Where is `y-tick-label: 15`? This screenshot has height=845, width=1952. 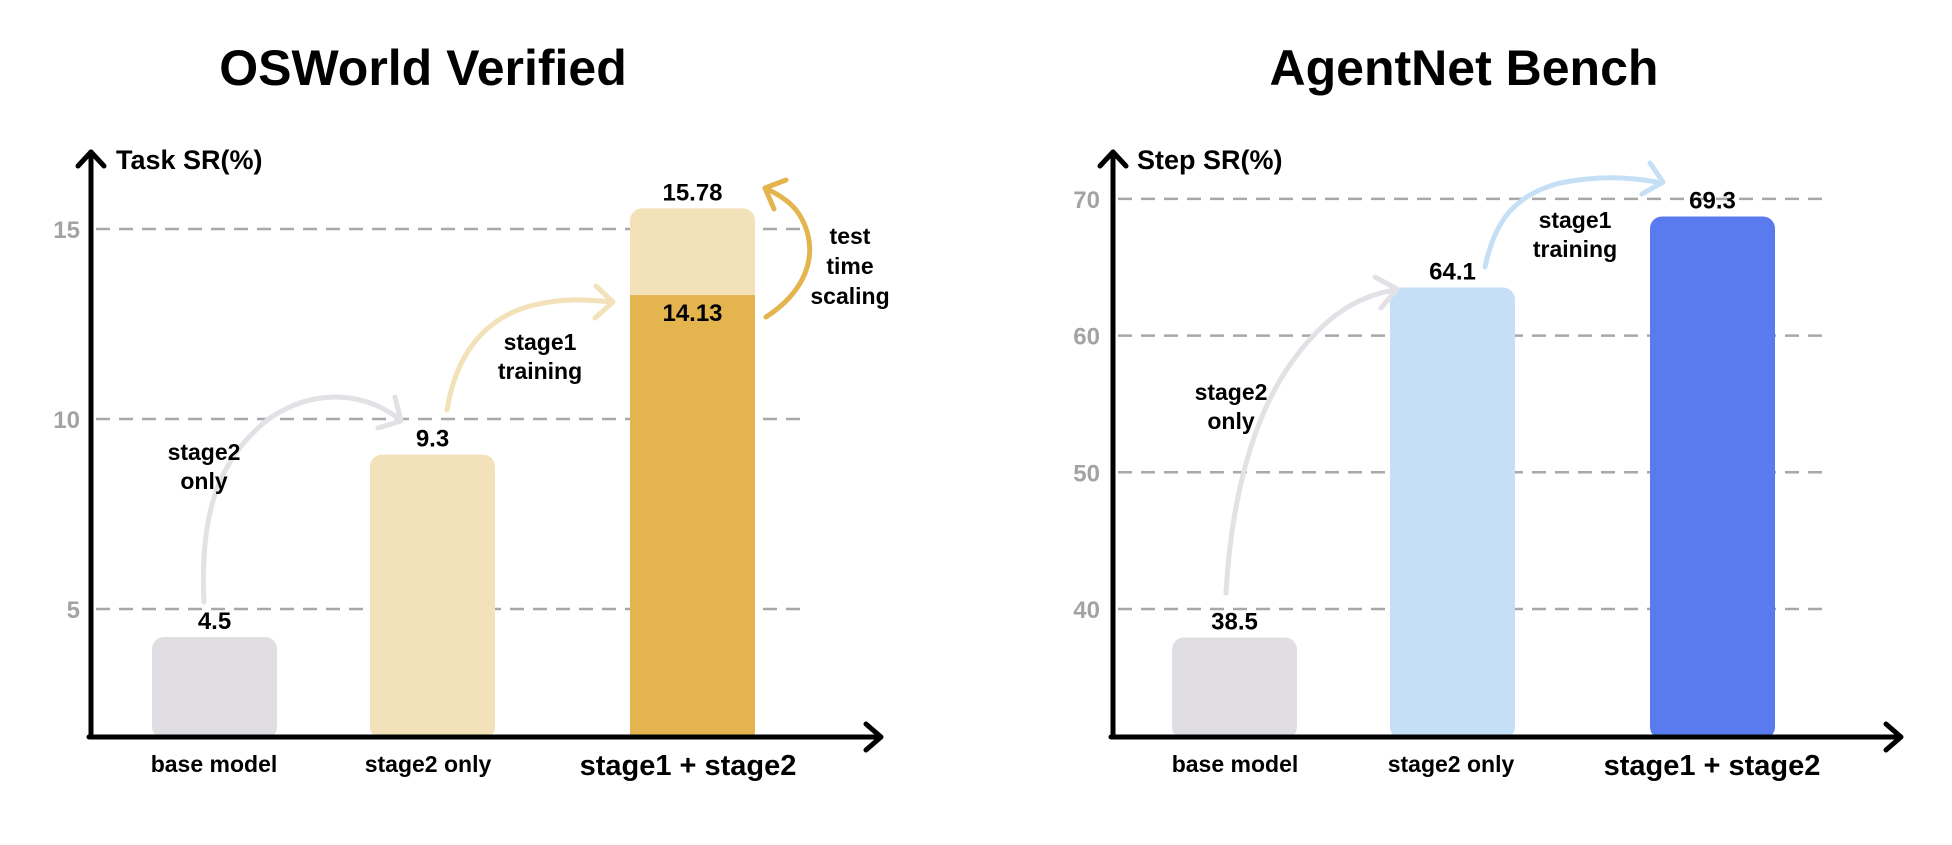
y-tick-label: 15 is located at coordinates (66, 230).